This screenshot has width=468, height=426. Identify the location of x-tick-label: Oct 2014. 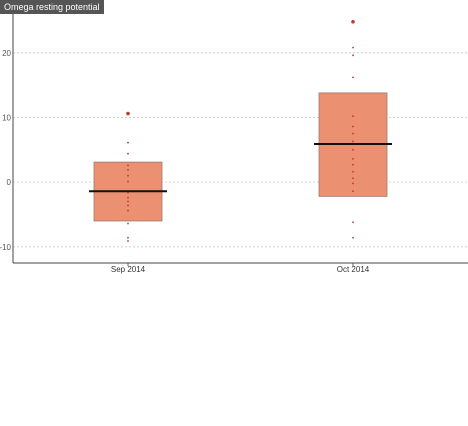
(353, 269).